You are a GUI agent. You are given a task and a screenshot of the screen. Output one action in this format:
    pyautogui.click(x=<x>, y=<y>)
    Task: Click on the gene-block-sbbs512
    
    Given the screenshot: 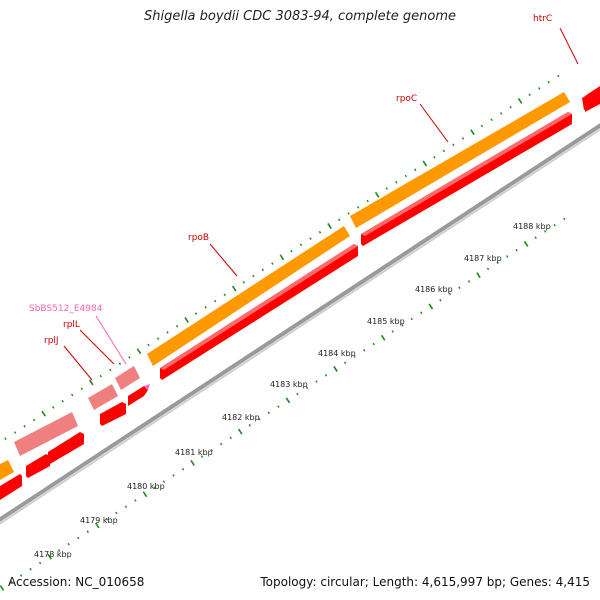 What is the action you would take?
    pyautogui.click(x=127, y=378)
    